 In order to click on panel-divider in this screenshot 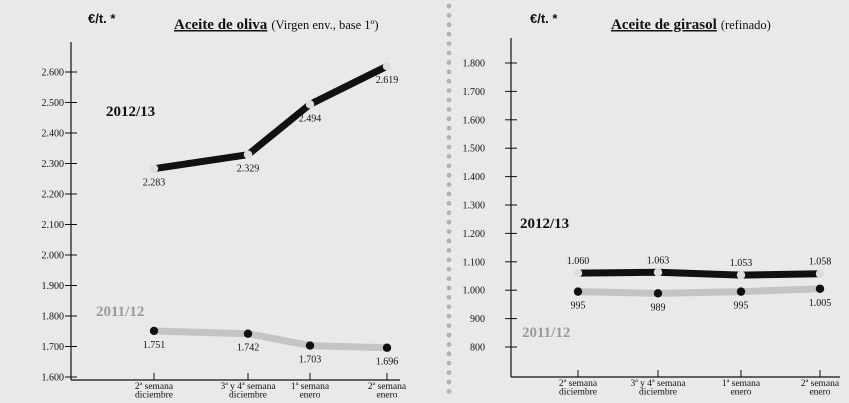, I will do `click(449, 198)`.